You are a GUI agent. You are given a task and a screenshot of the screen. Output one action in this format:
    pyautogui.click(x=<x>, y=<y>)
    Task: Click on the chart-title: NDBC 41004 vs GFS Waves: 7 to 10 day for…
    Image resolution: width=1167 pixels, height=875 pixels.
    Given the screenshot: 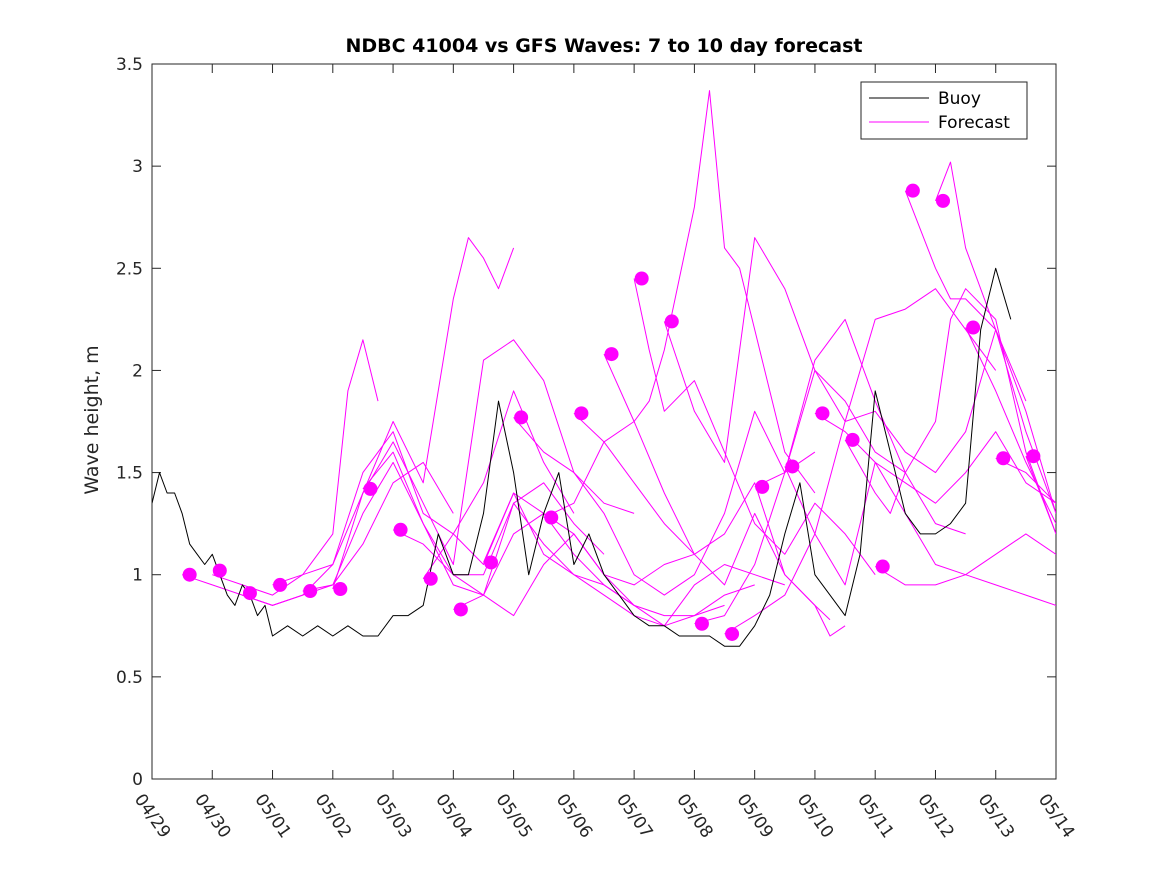 What is the action you would take?
    pyautogui.click(x=603, y=46)
    